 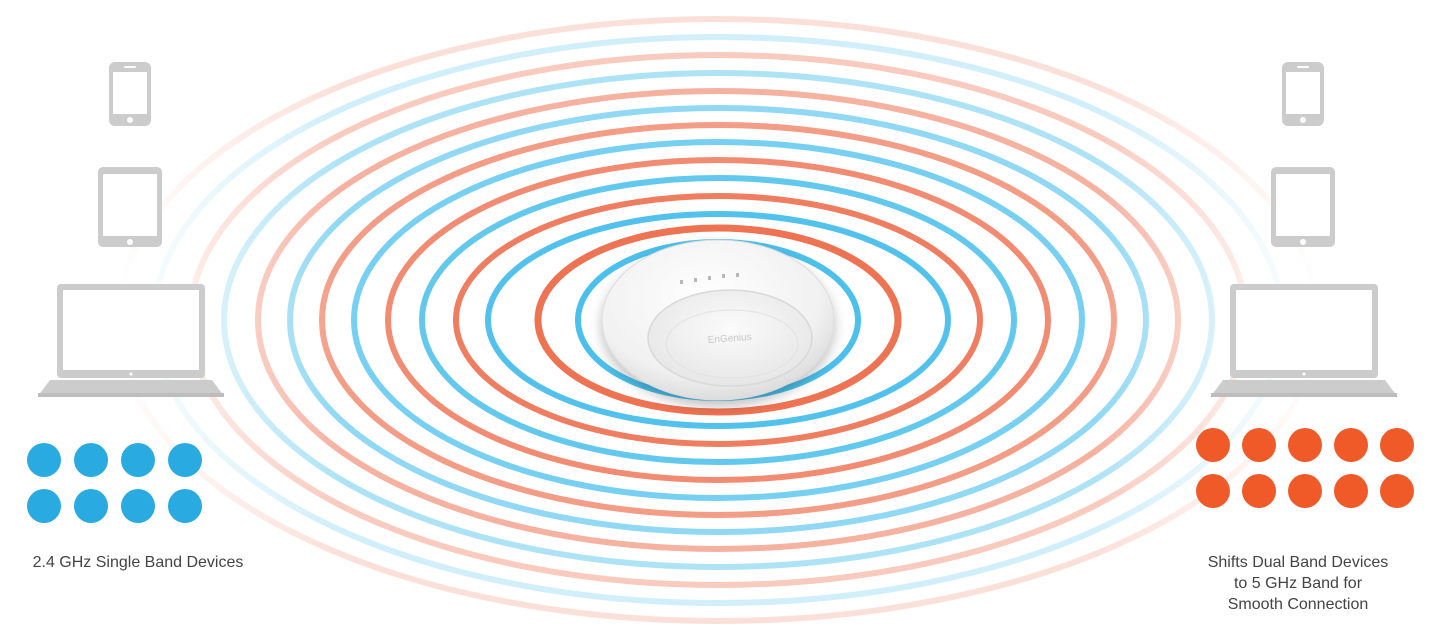 I want to click on right-tablet-icon, so click(x=1303, y=207).